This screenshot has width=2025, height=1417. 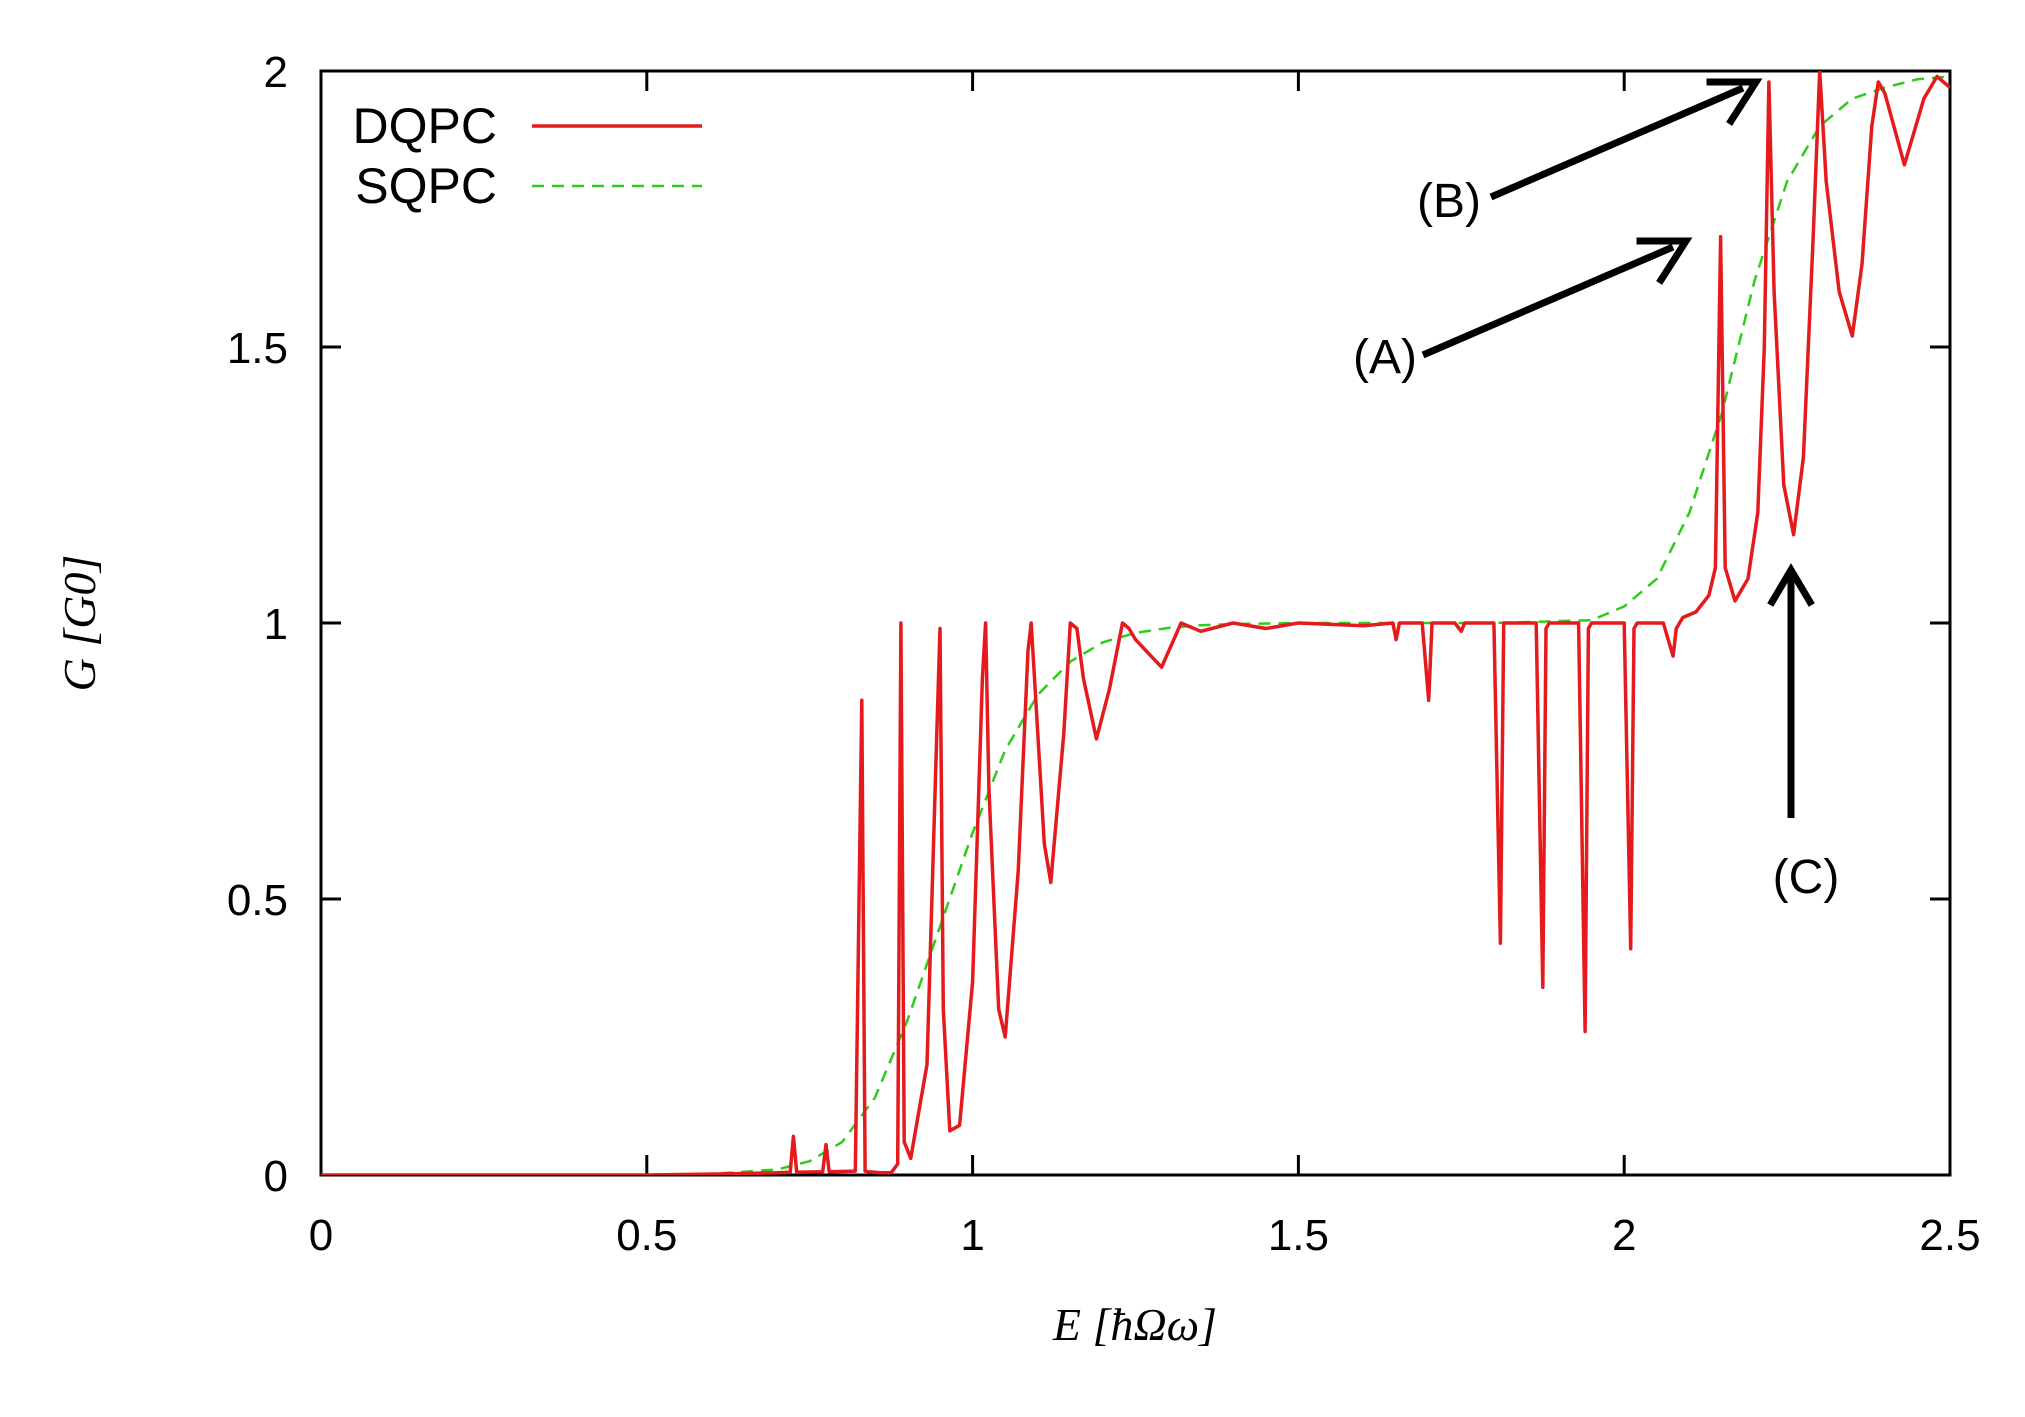 I want to click on annotation-label-a: (A), so click(x=1385, y=357).